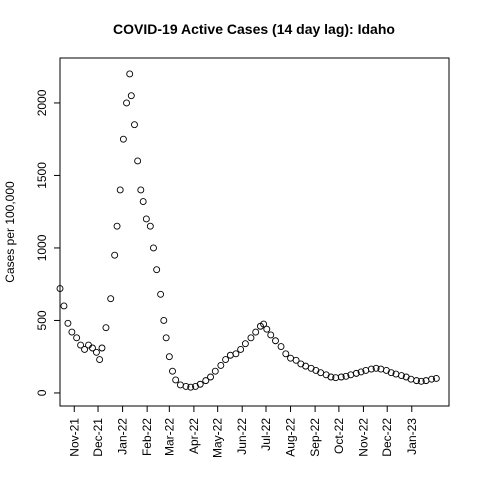 The height and width of the screenshot is (485, 480). I want to click on x-tick-label: Jan-22, so click(123, 436).